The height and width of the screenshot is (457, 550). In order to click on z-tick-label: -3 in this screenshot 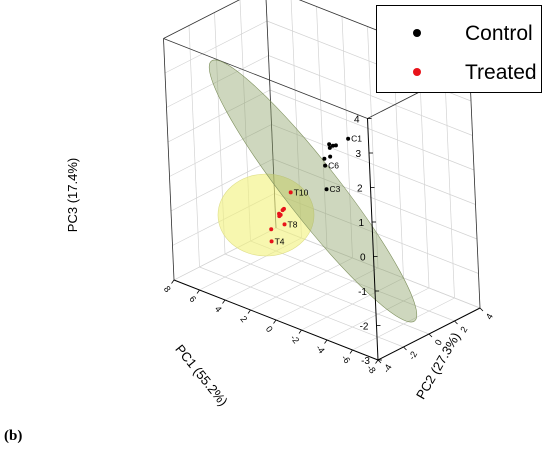, I will do `click(365, 361)`.